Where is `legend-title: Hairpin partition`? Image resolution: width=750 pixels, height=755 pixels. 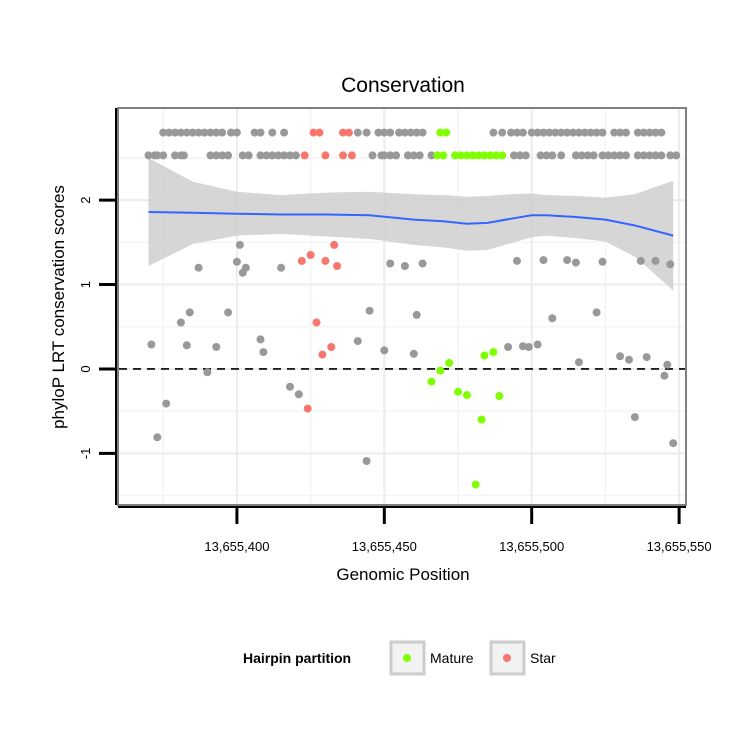
legend-title: Hairpin partition is located at coordinates (297, 658).